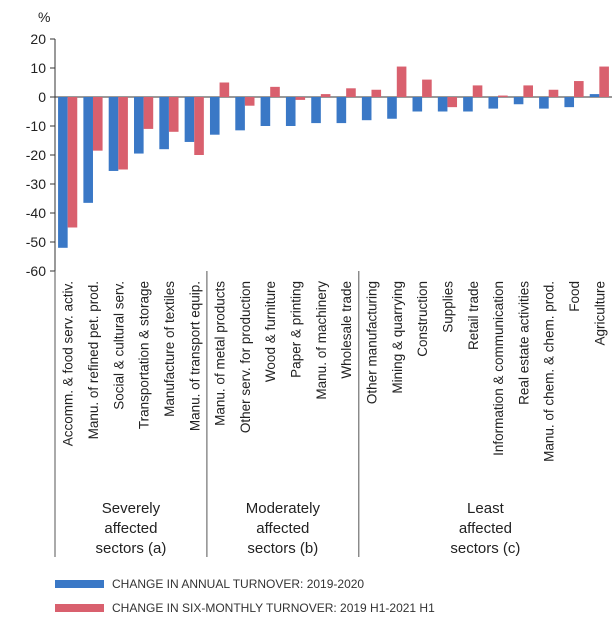 This screenshot has width=612, height=621. Describe the element at coordinates (321, 340) in the screenshot. I see `category-label: Manu. of machinery` at that location.